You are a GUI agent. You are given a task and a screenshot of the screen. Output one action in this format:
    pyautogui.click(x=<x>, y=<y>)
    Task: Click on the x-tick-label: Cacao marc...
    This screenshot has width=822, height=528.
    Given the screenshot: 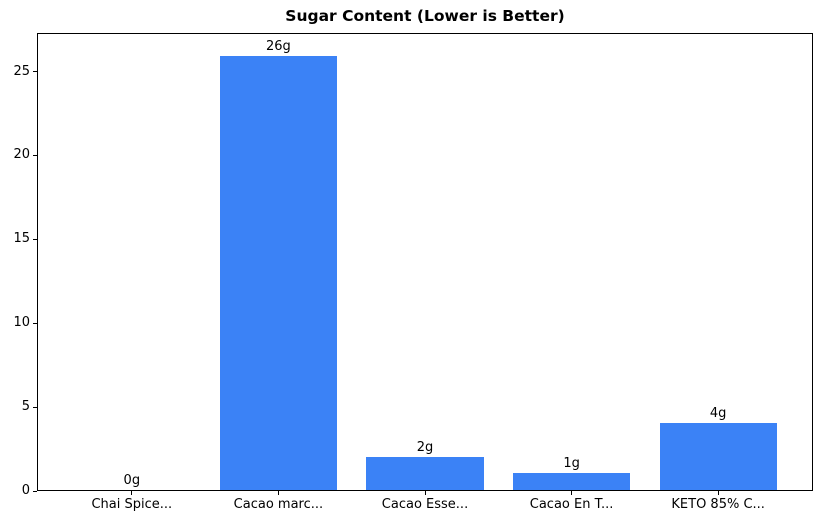 What is the action you would take?
    pyautogui.click(x=278, y=504)
    